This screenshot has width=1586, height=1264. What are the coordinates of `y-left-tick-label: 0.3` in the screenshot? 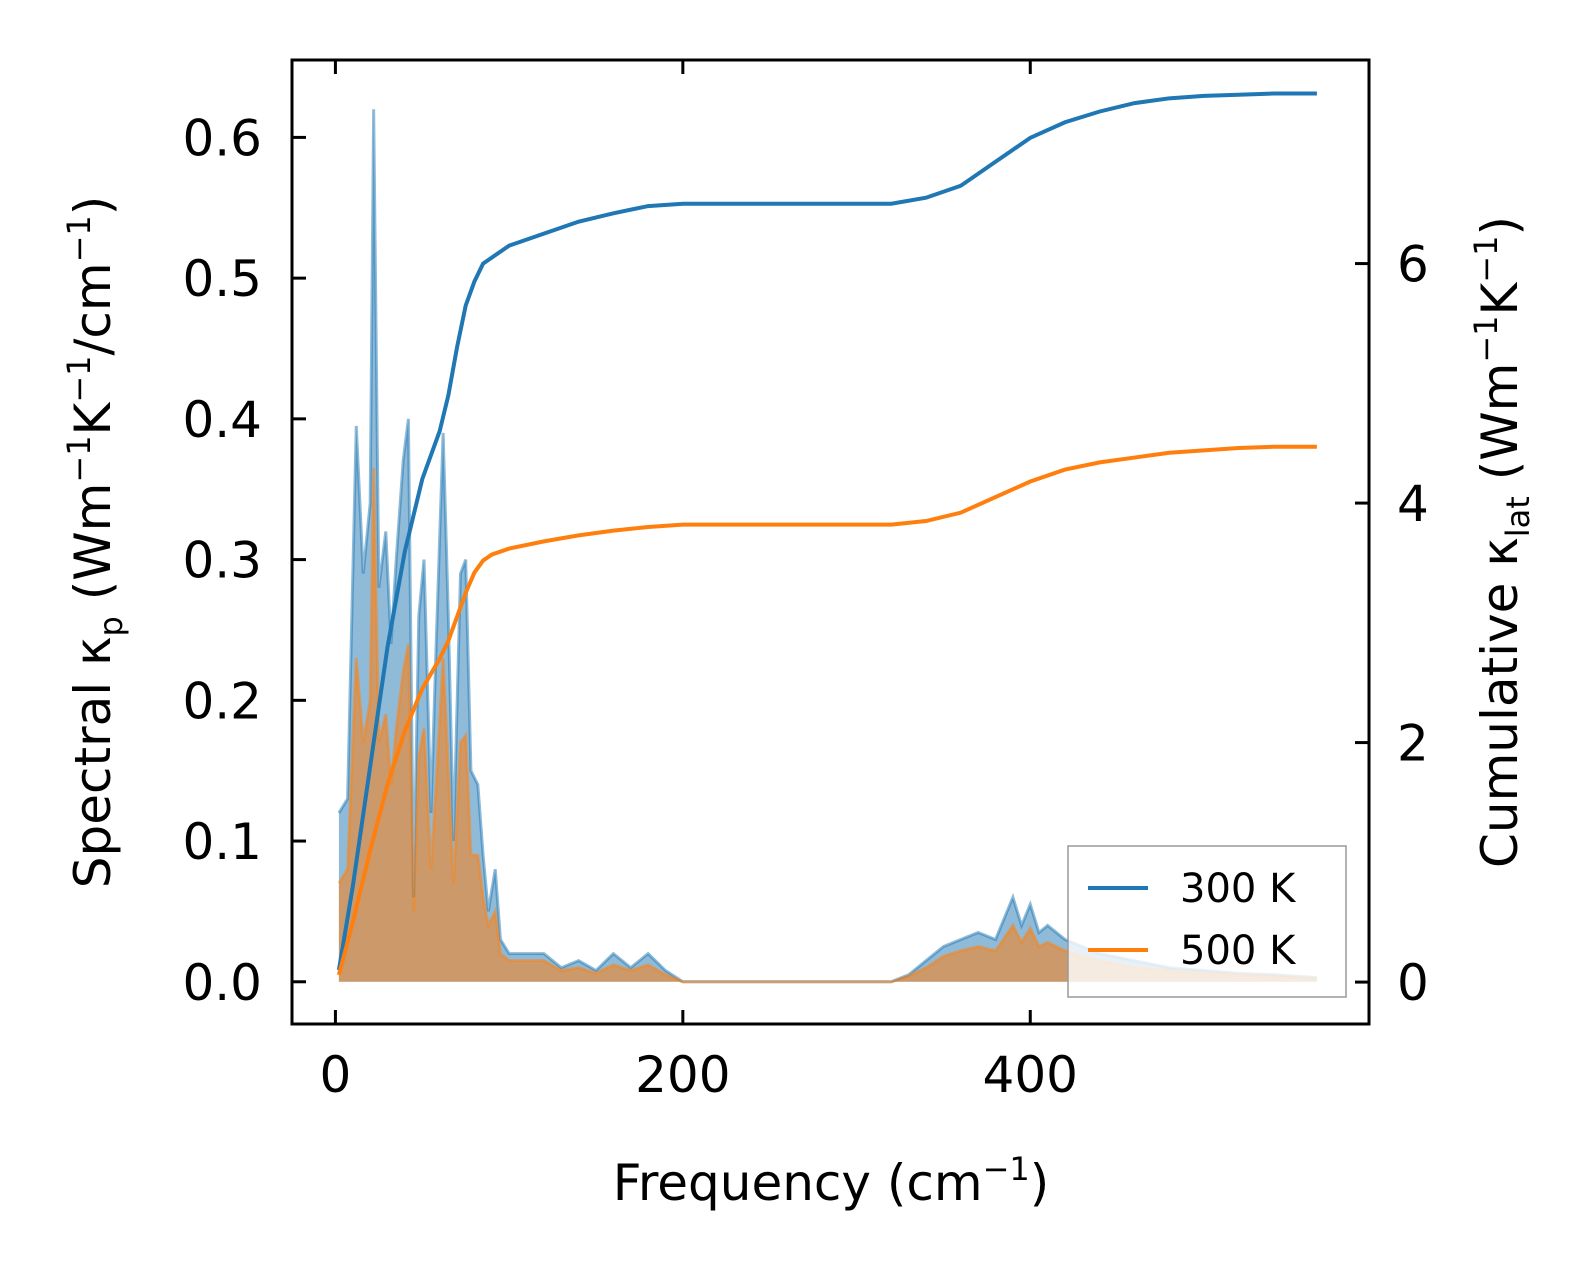 It's located at (222, 561).